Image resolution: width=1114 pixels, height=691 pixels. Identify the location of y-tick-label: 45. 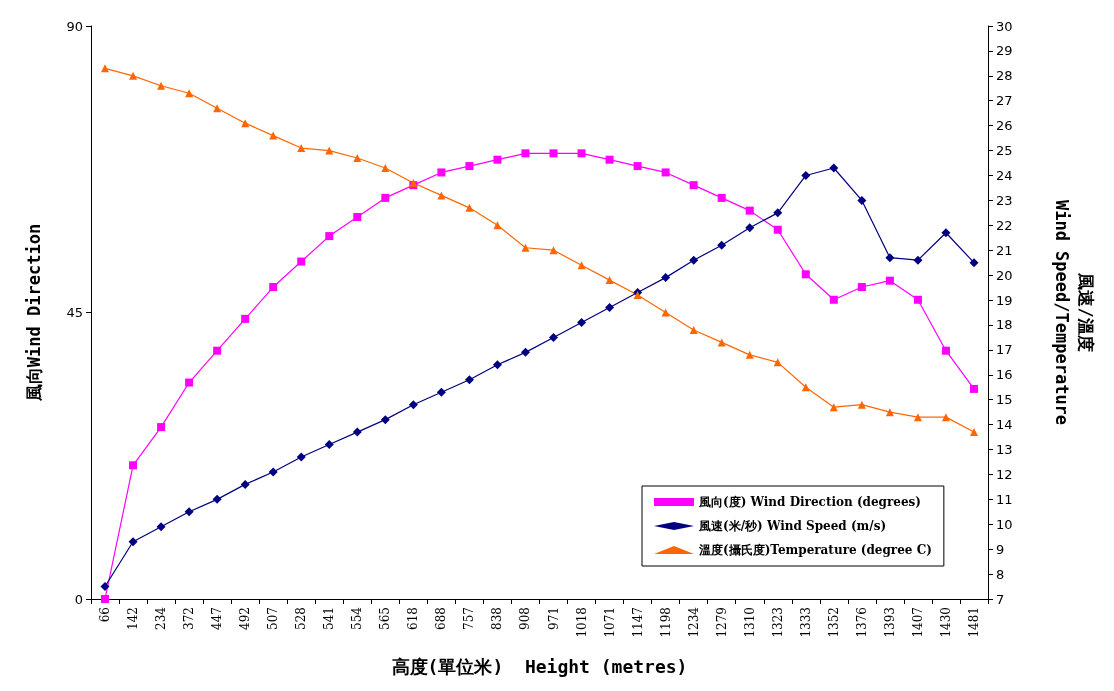
(74, 312).